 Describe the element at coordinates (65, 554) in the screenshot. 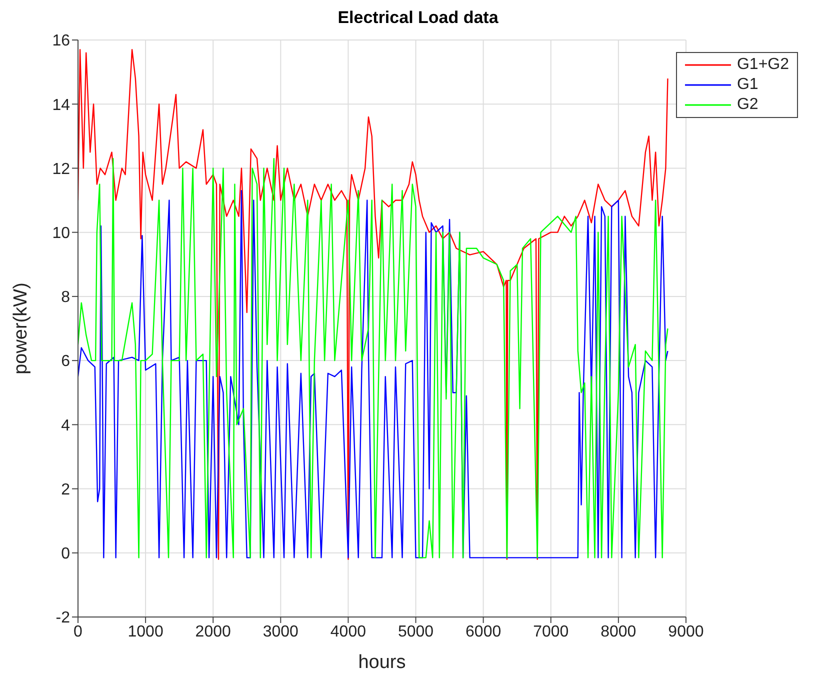

I see `y-tick-label: 0` at that location.